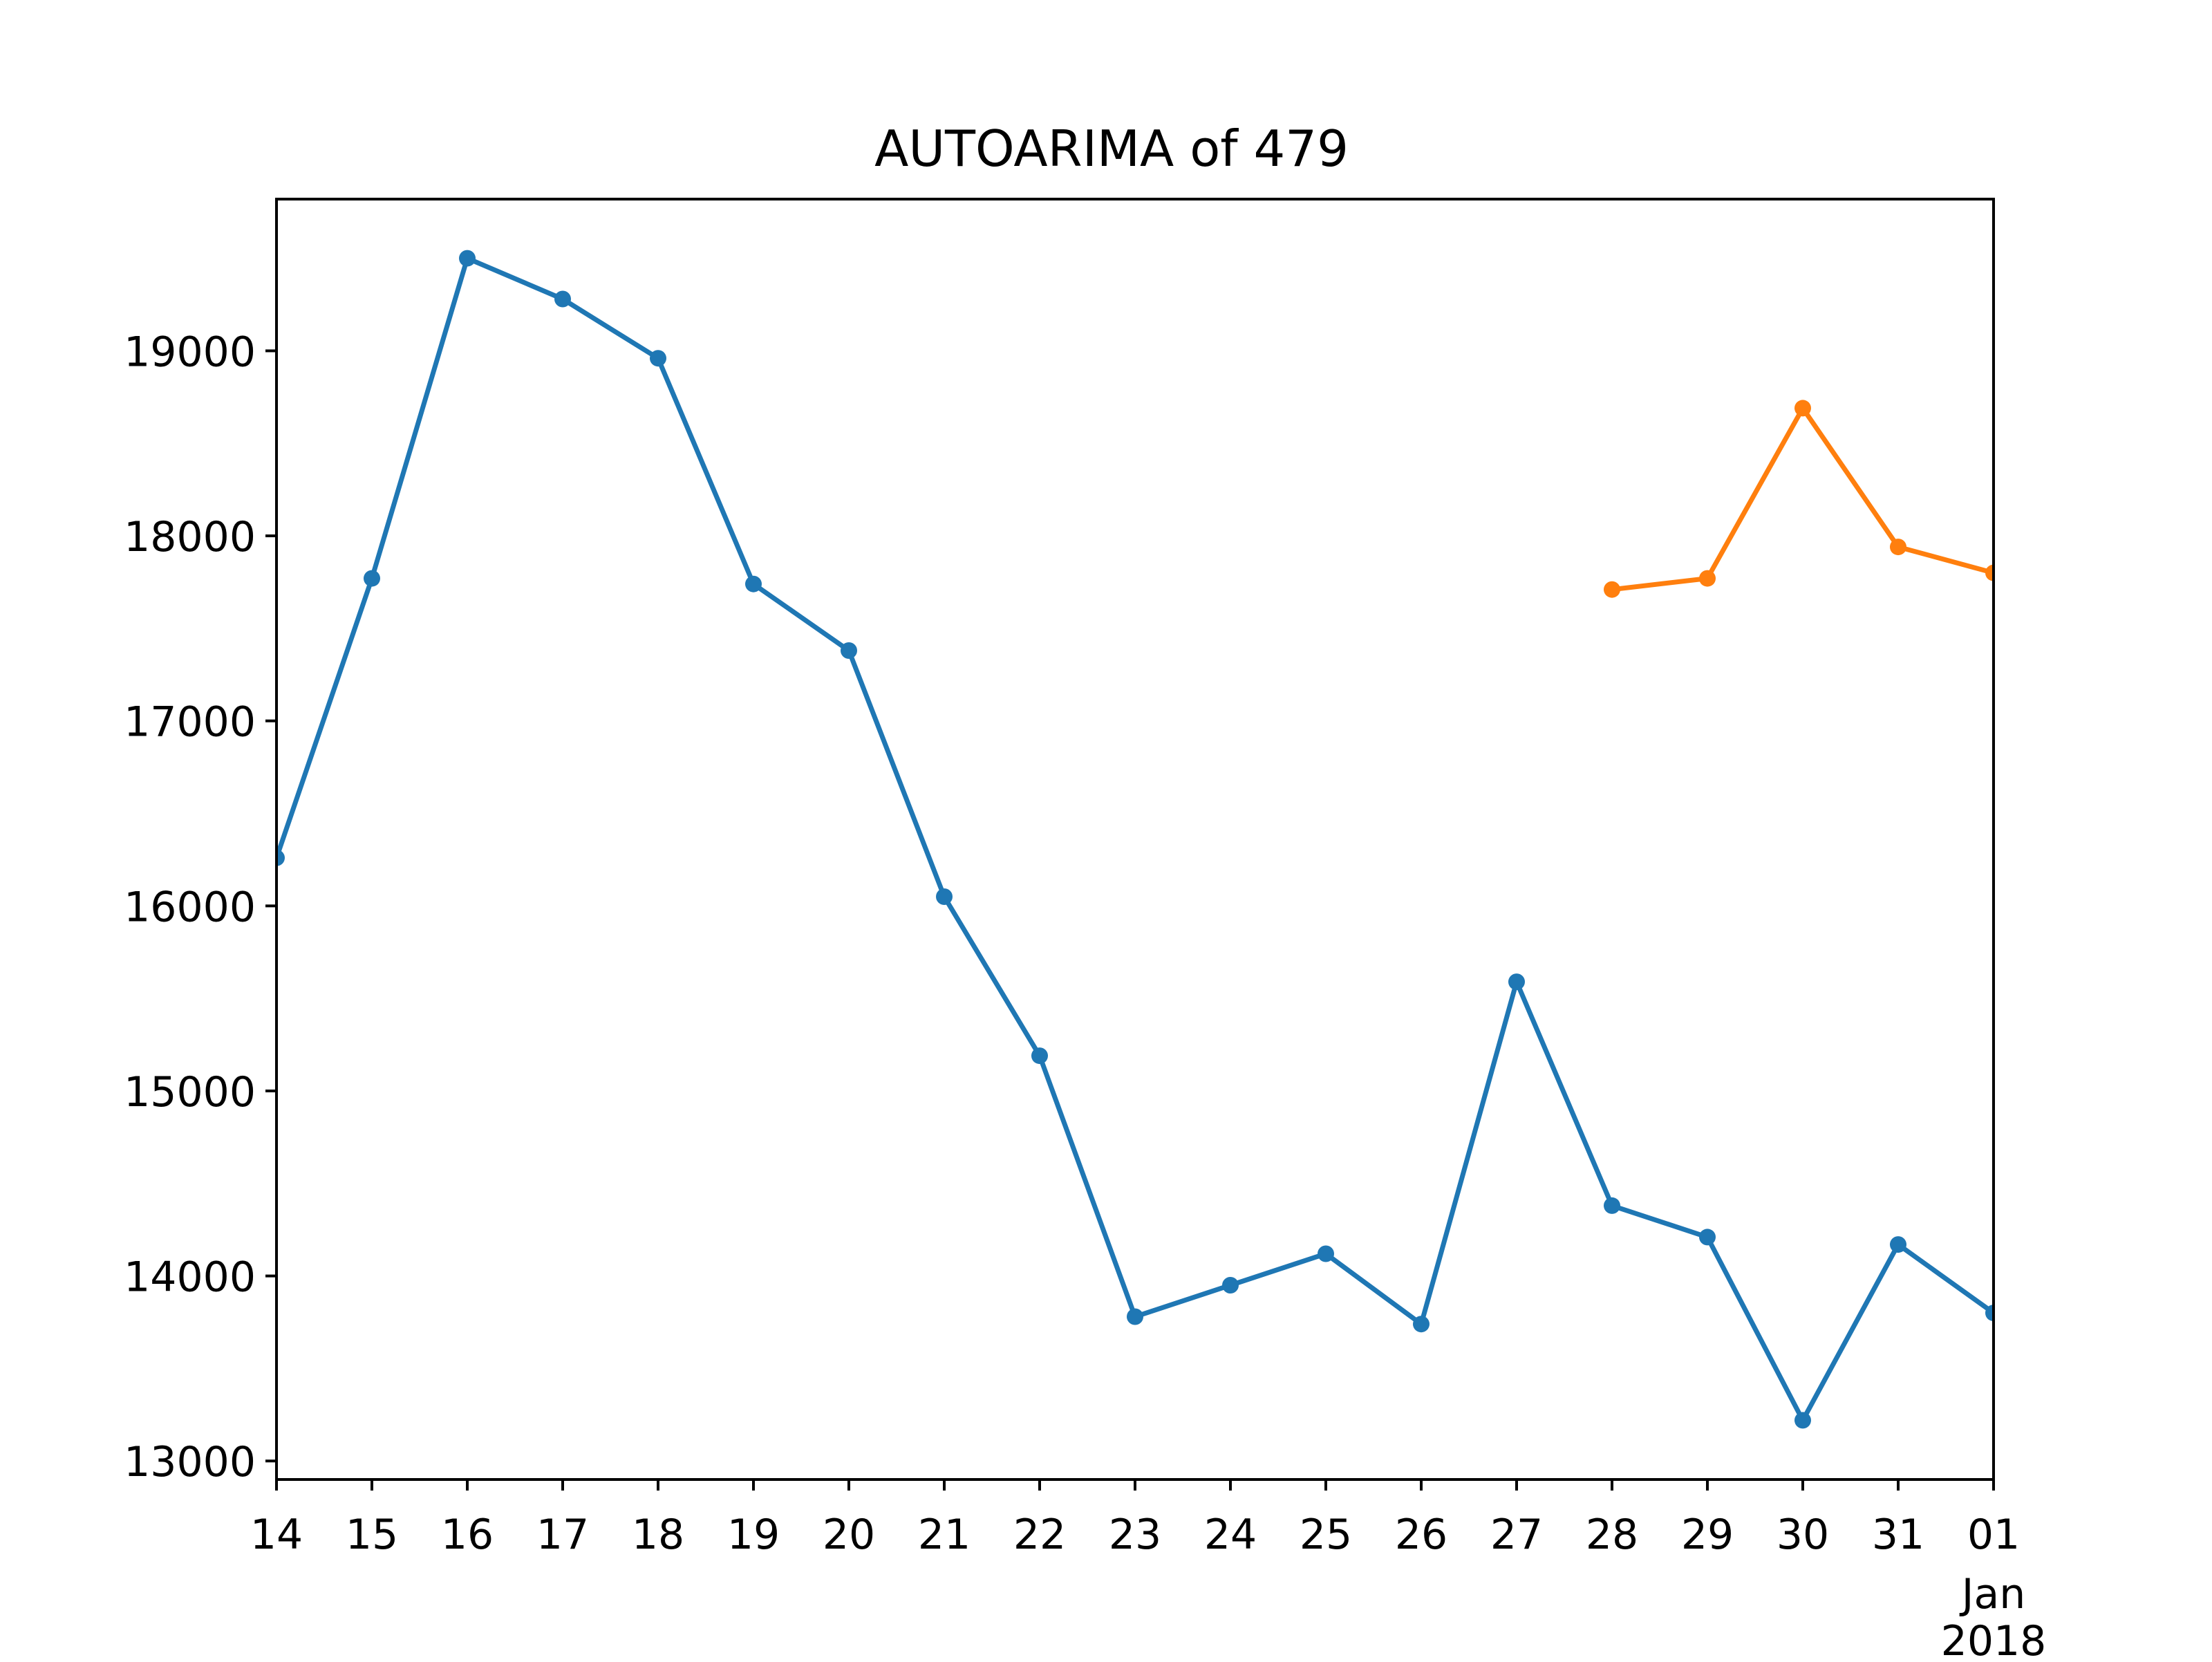  Describe the element at coordinates (372, 1535) in the screenshot. I see `x-tick-label: 15` at that location.